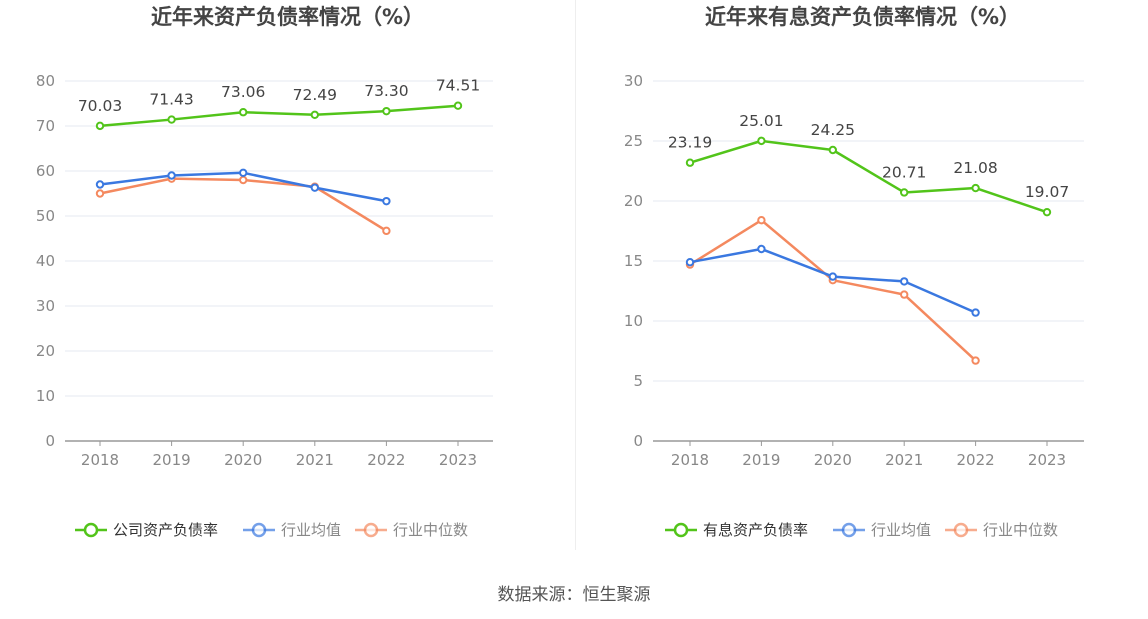  I want to click on data-source: 数据来源：恒生聚源, so click(574, 595).